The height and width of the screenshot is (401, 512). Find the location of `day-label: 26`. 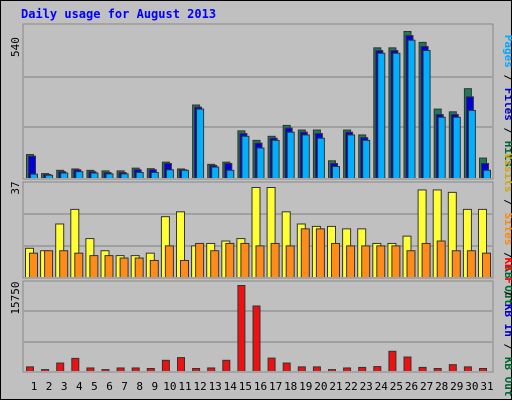

day-label: 26 is located at coordinates (411, 386).